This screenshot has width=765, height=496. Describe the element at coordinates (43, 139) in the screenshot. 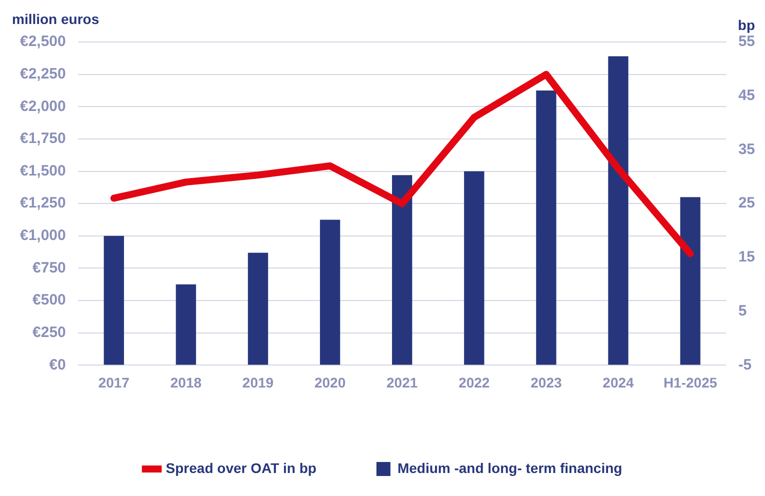

I see `y-tick-label: €1,750` at that location.